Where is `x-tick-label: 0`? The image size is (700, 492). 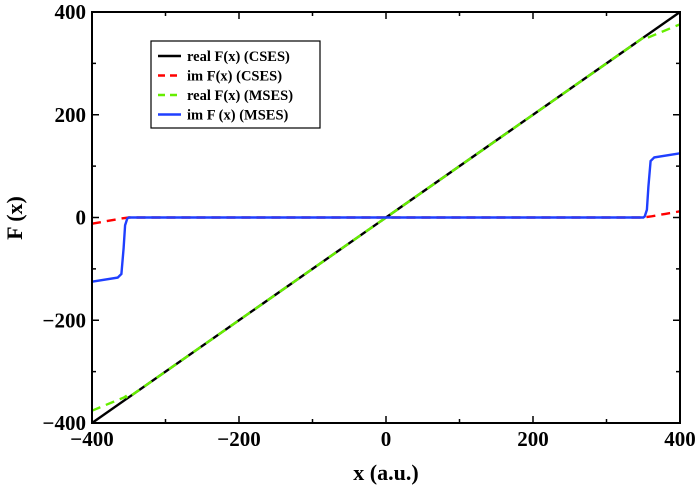 x-tick-label: 0 is located at coordinates (386, 439).